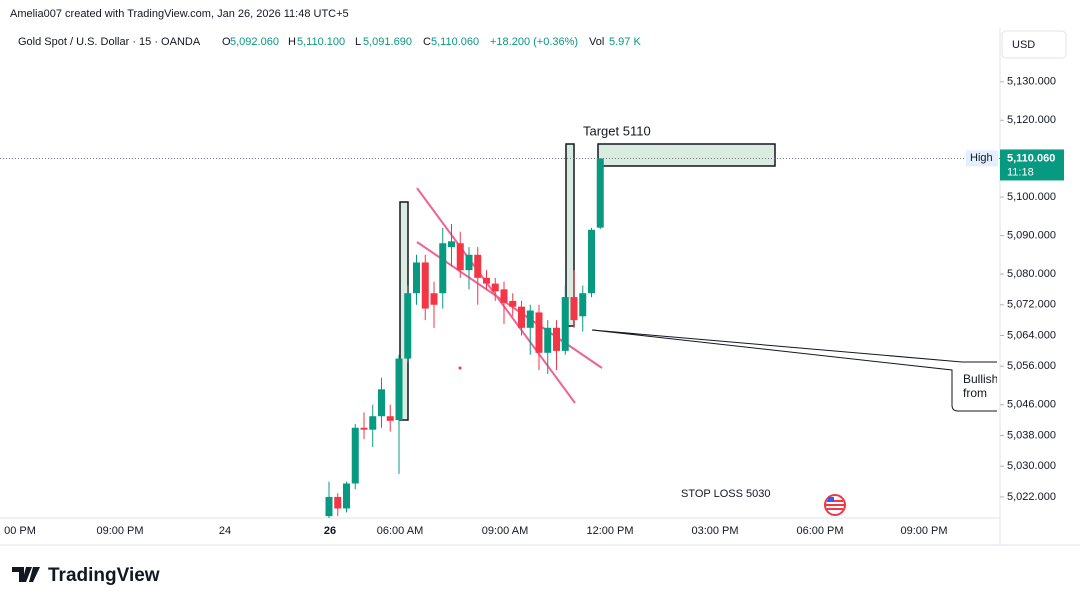  I want to click on legend-key: C, so click(427, 42).